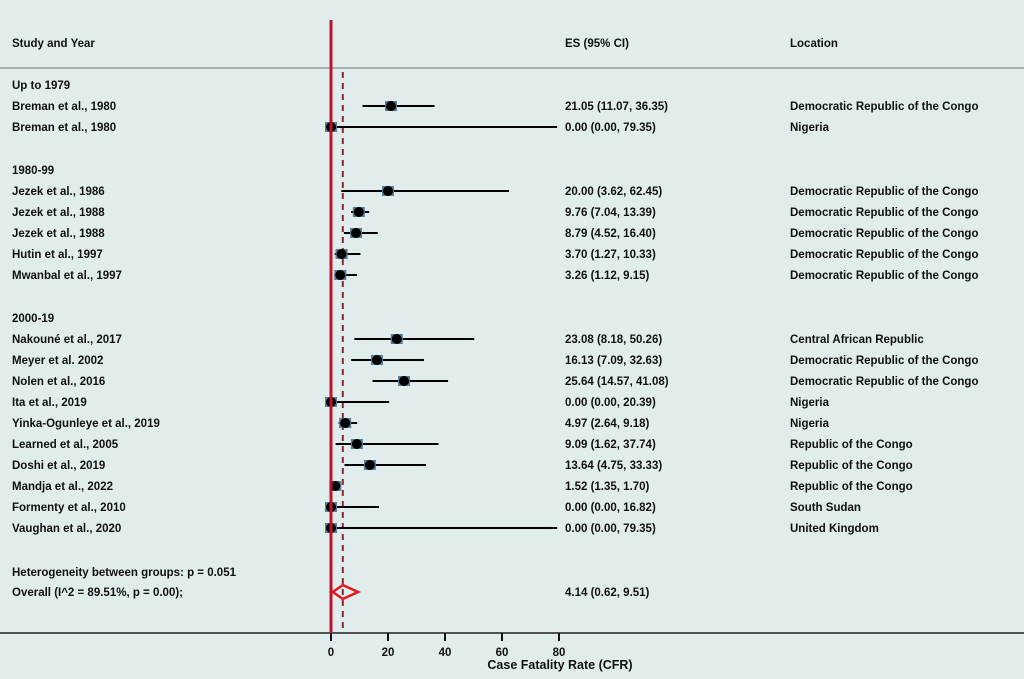  What do you see at coordinates (58, 466) in the screenshot?
I see `study-name: Doshi et al., 2019` at bounding box center [58, 466].